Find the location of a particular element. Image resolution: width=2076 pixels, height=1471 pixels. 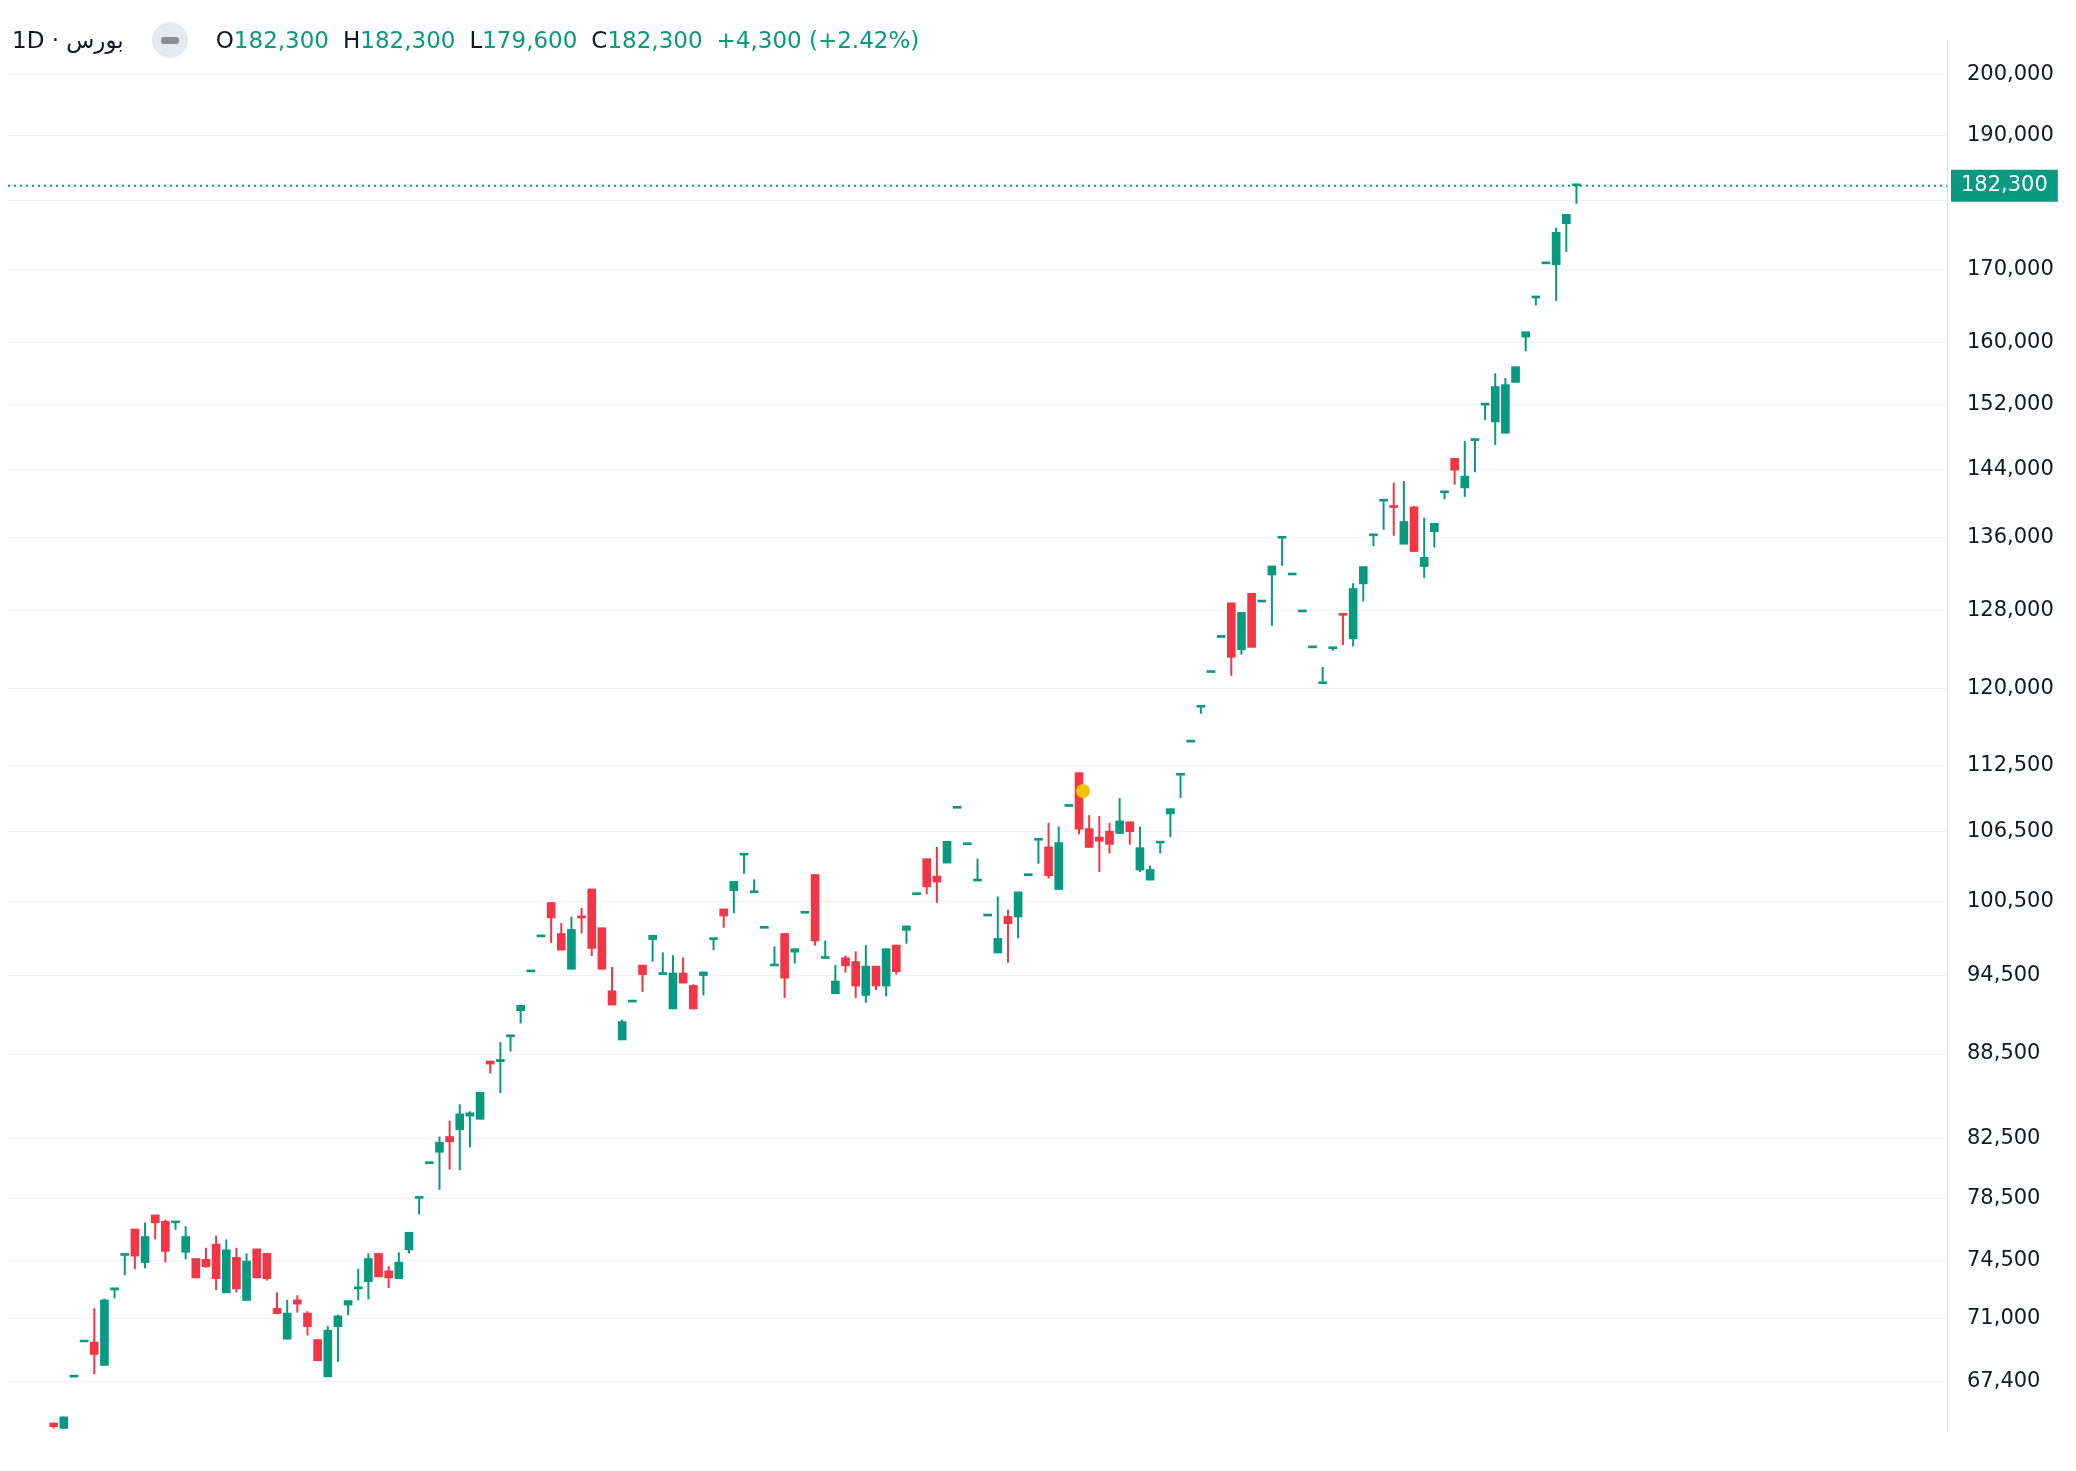

y-tick-label: 88,500 is located at coordinates (2004, 1052).